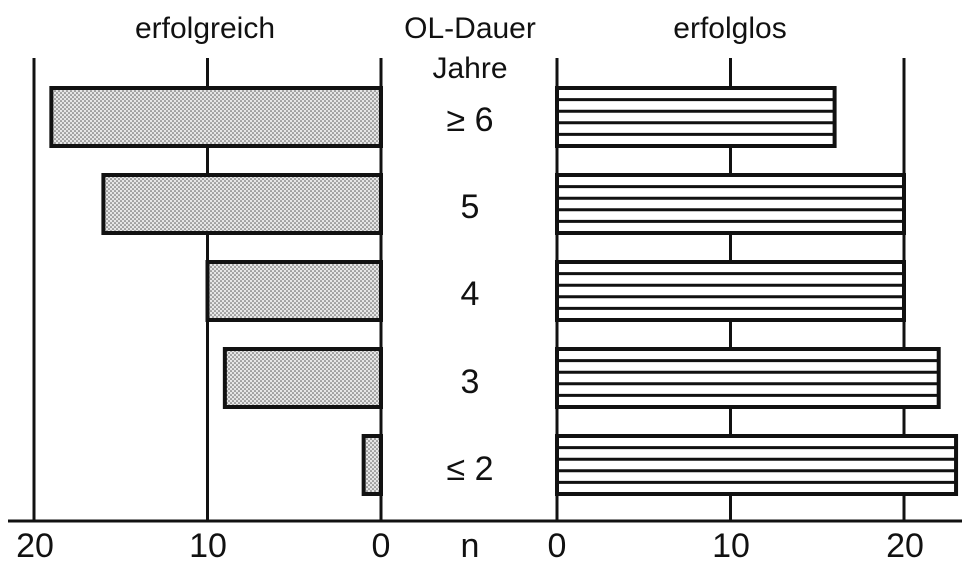 The image size is (971, 562). Describe the element at coordinates (469, 120) in the screenshot. I see `category-label: ≥ 6` at that location.